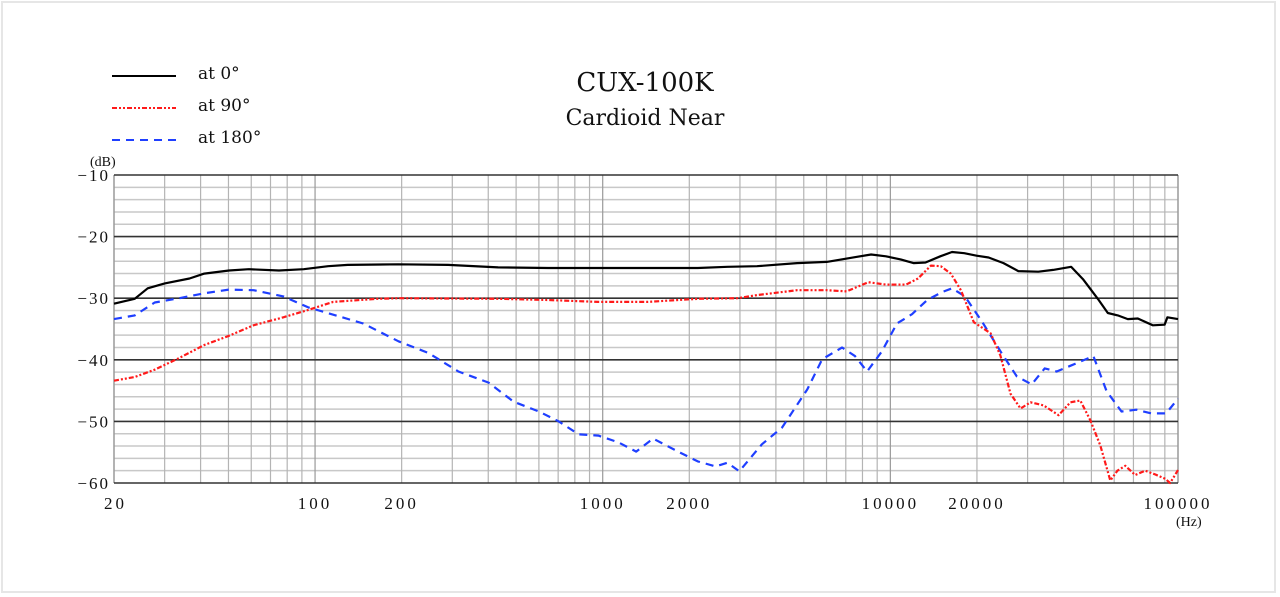 The width and height of the screenshot is (1280, 597). Describe the element at coordinates (401, 503) in the screenshot. I see `x-tick-label: 200` at that location.